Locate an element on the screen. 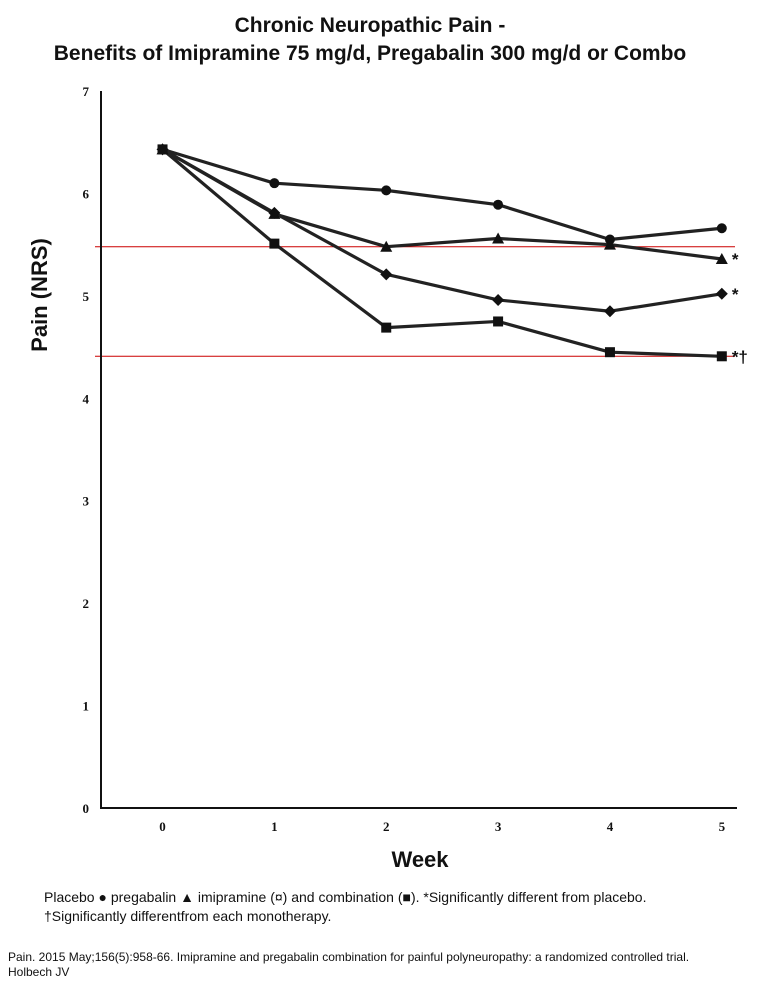 The width and height of the screenshot is (783, 999). significance-mark: *† is located at coordinates (740, 356).